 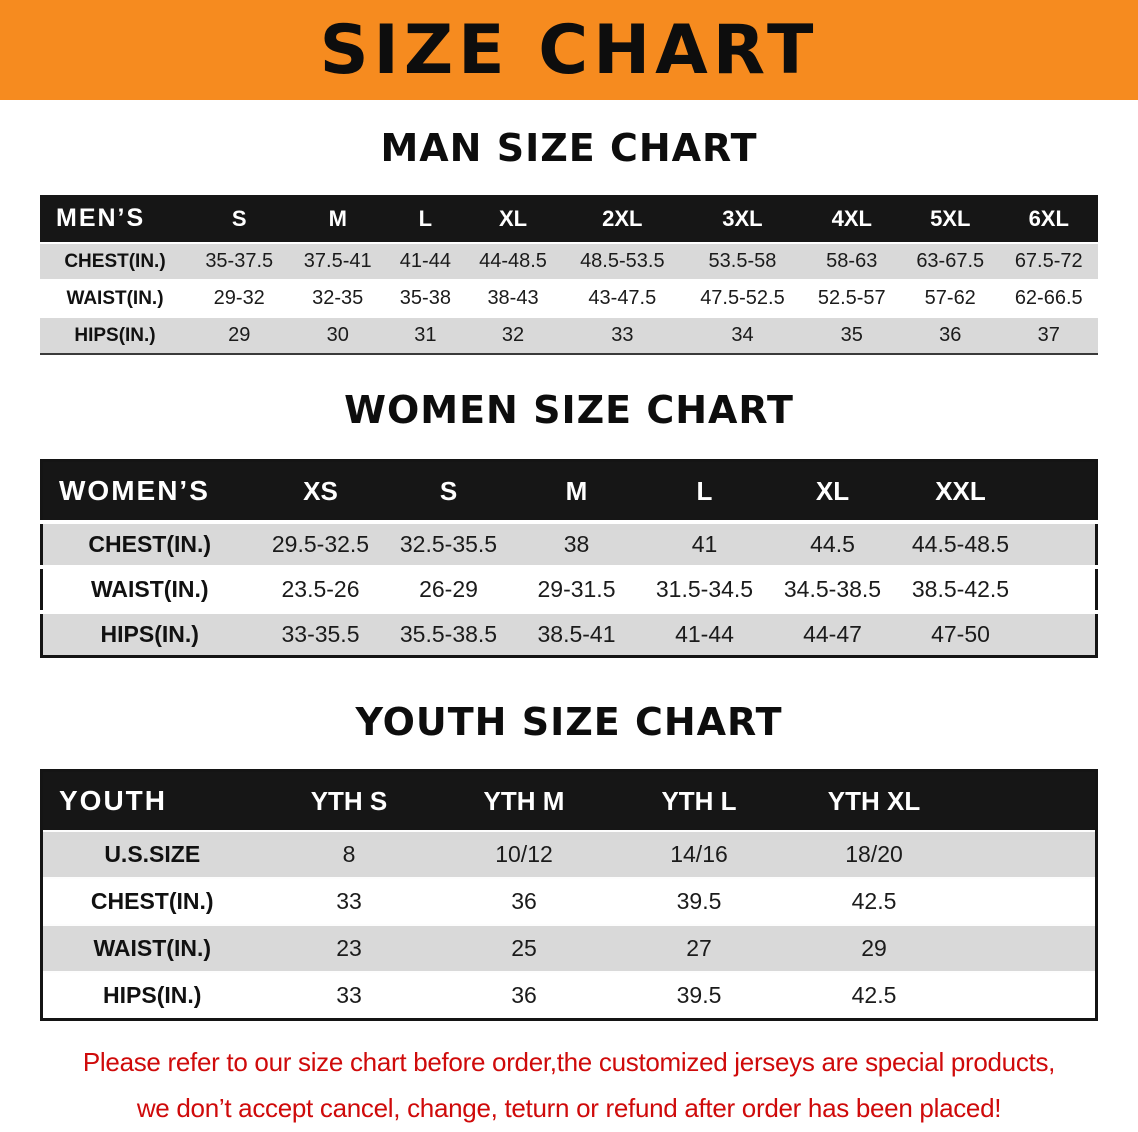 What do you see at coordinates (950, 261) in the screenshot?
I see `size-value: 63-67.5` at bounding box center [950, 261].